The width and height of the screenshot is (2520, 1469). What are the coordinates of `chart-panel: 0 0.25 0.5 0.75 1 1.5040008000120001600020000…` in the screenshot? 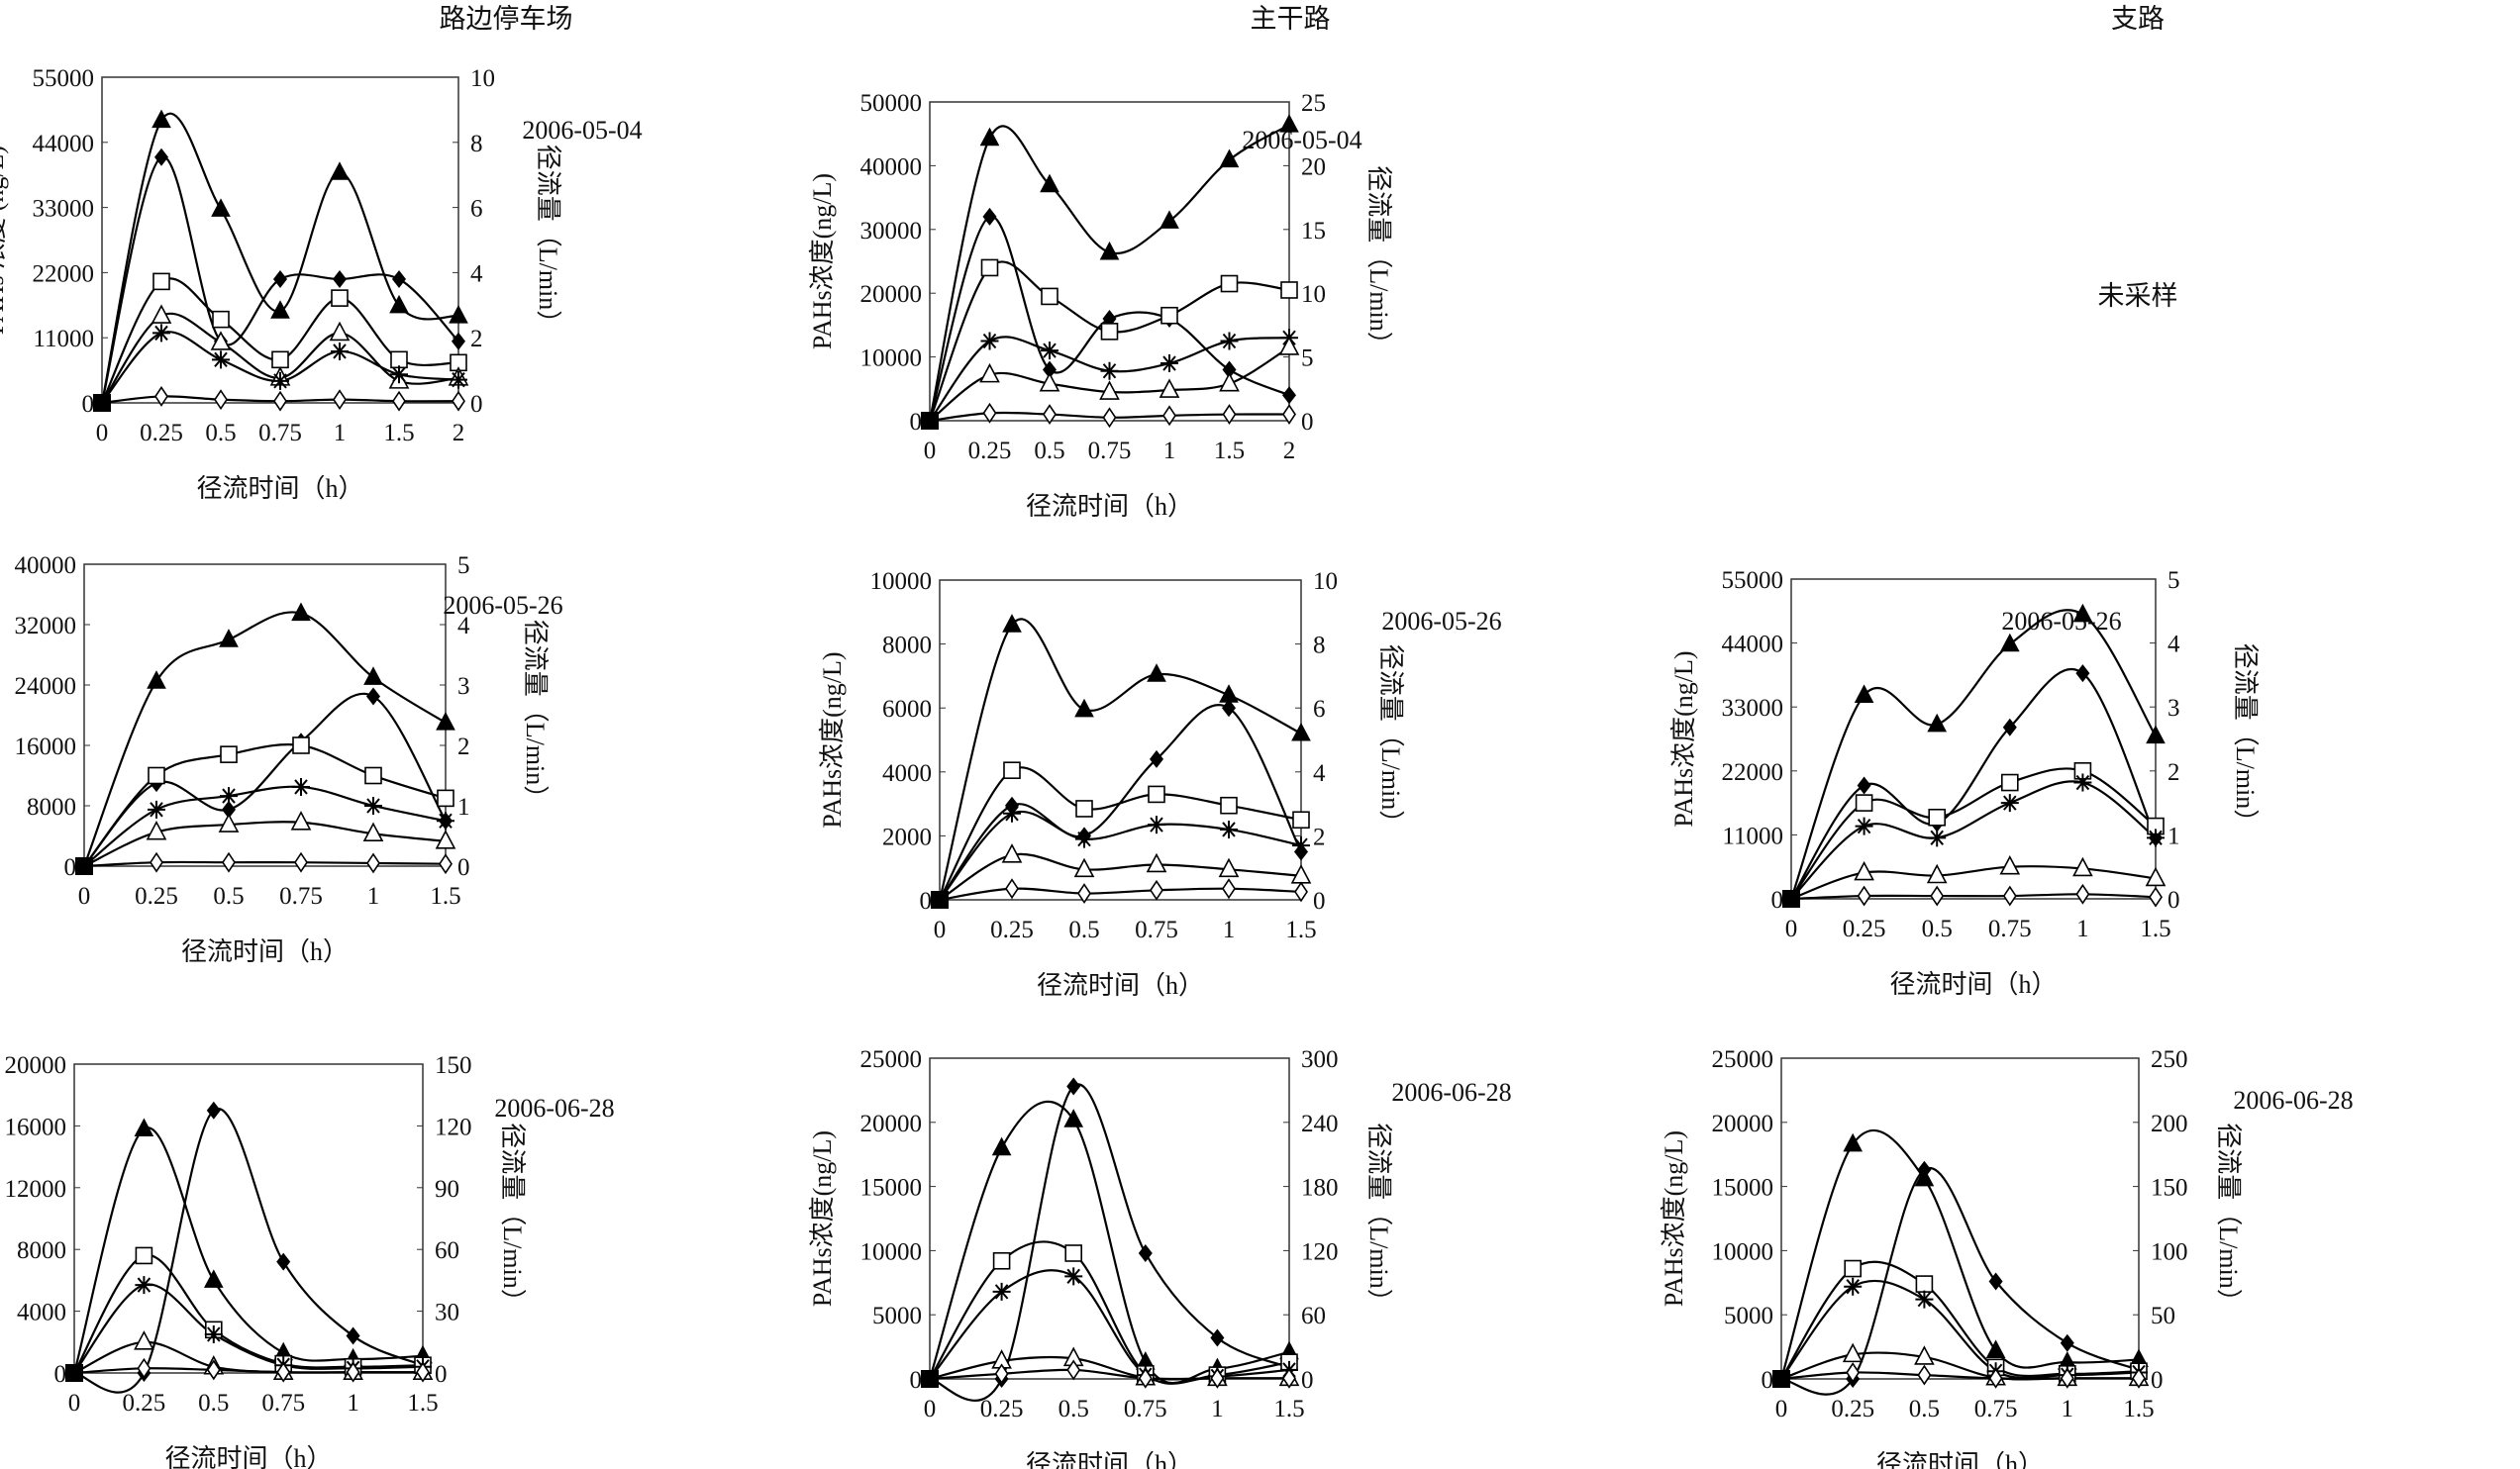 It's located at (310, 1260).